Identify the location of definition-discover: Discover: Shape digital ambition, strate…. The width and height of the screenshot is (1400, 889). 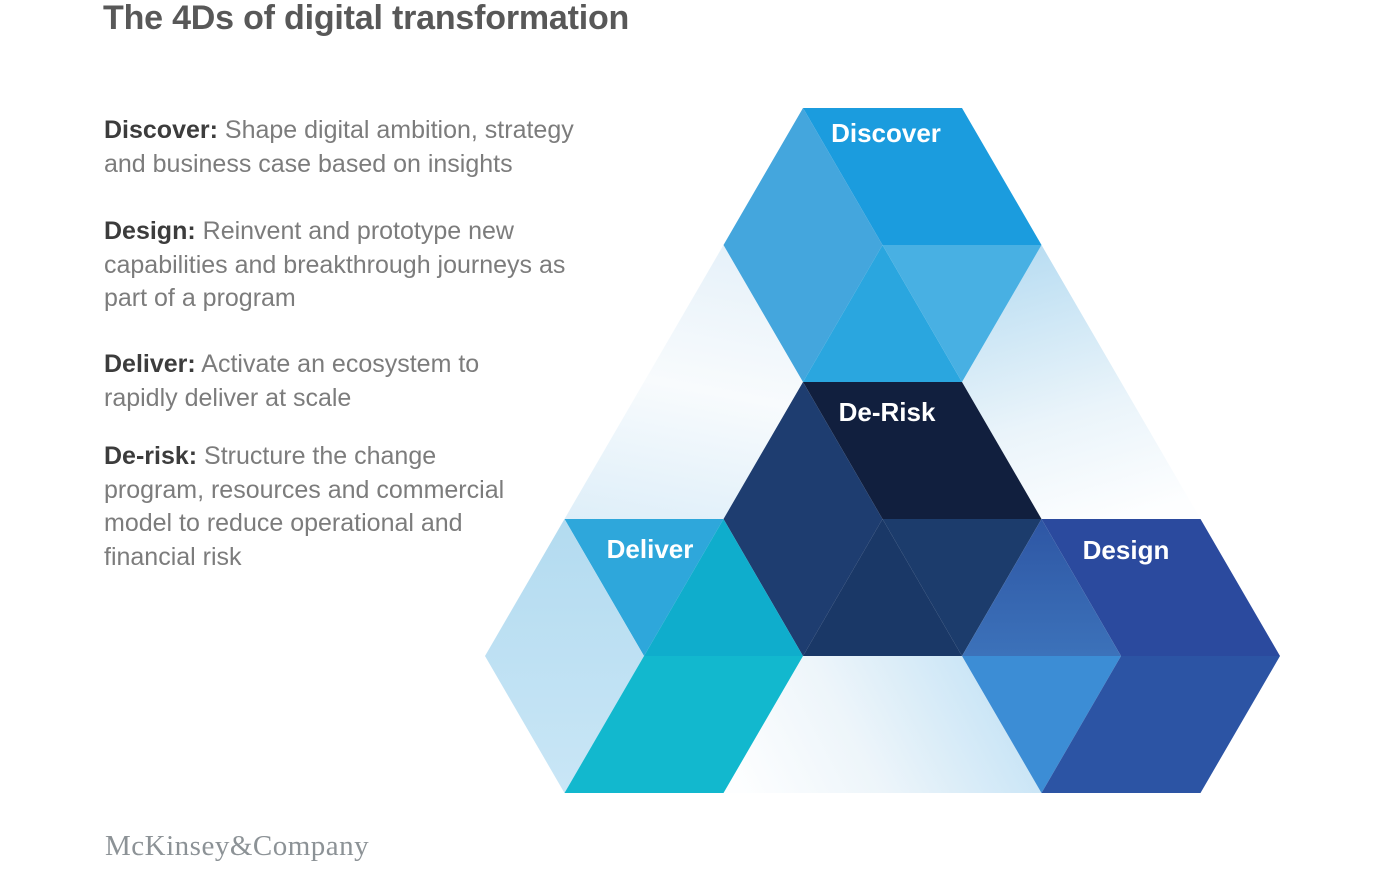
(385, 147).